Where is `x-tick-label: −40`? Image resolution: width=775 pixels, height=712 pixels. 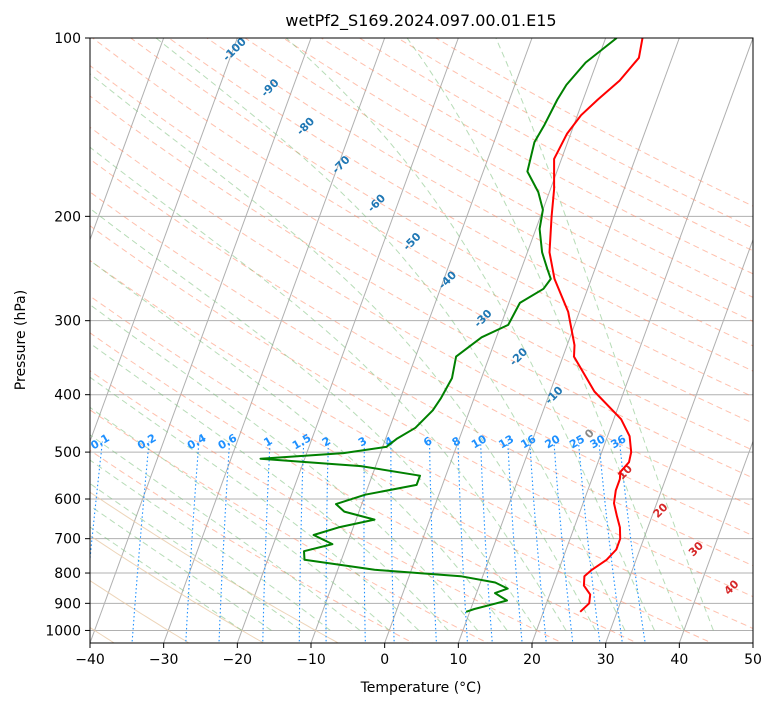 x-tick-label: −40 is located at coordinates (90, 660).